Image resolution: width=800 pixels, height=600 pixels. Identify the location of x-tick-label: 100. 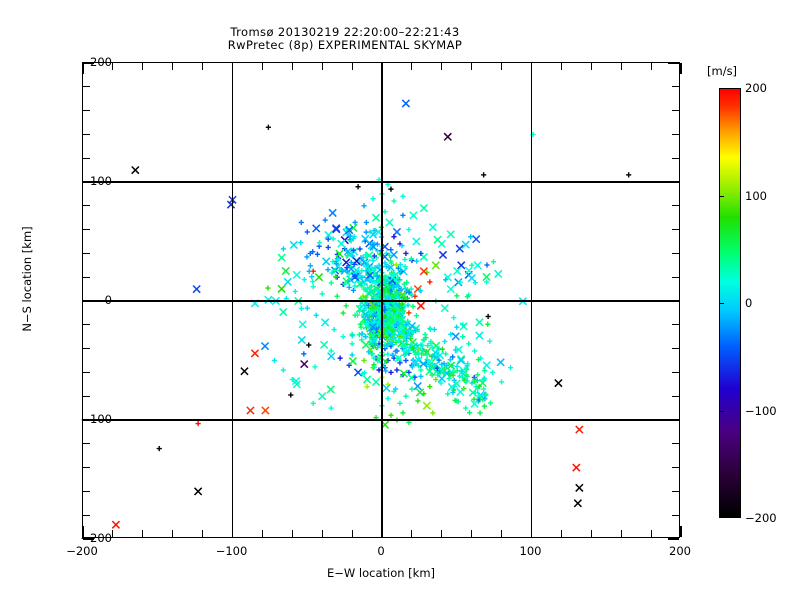
(530, 551).